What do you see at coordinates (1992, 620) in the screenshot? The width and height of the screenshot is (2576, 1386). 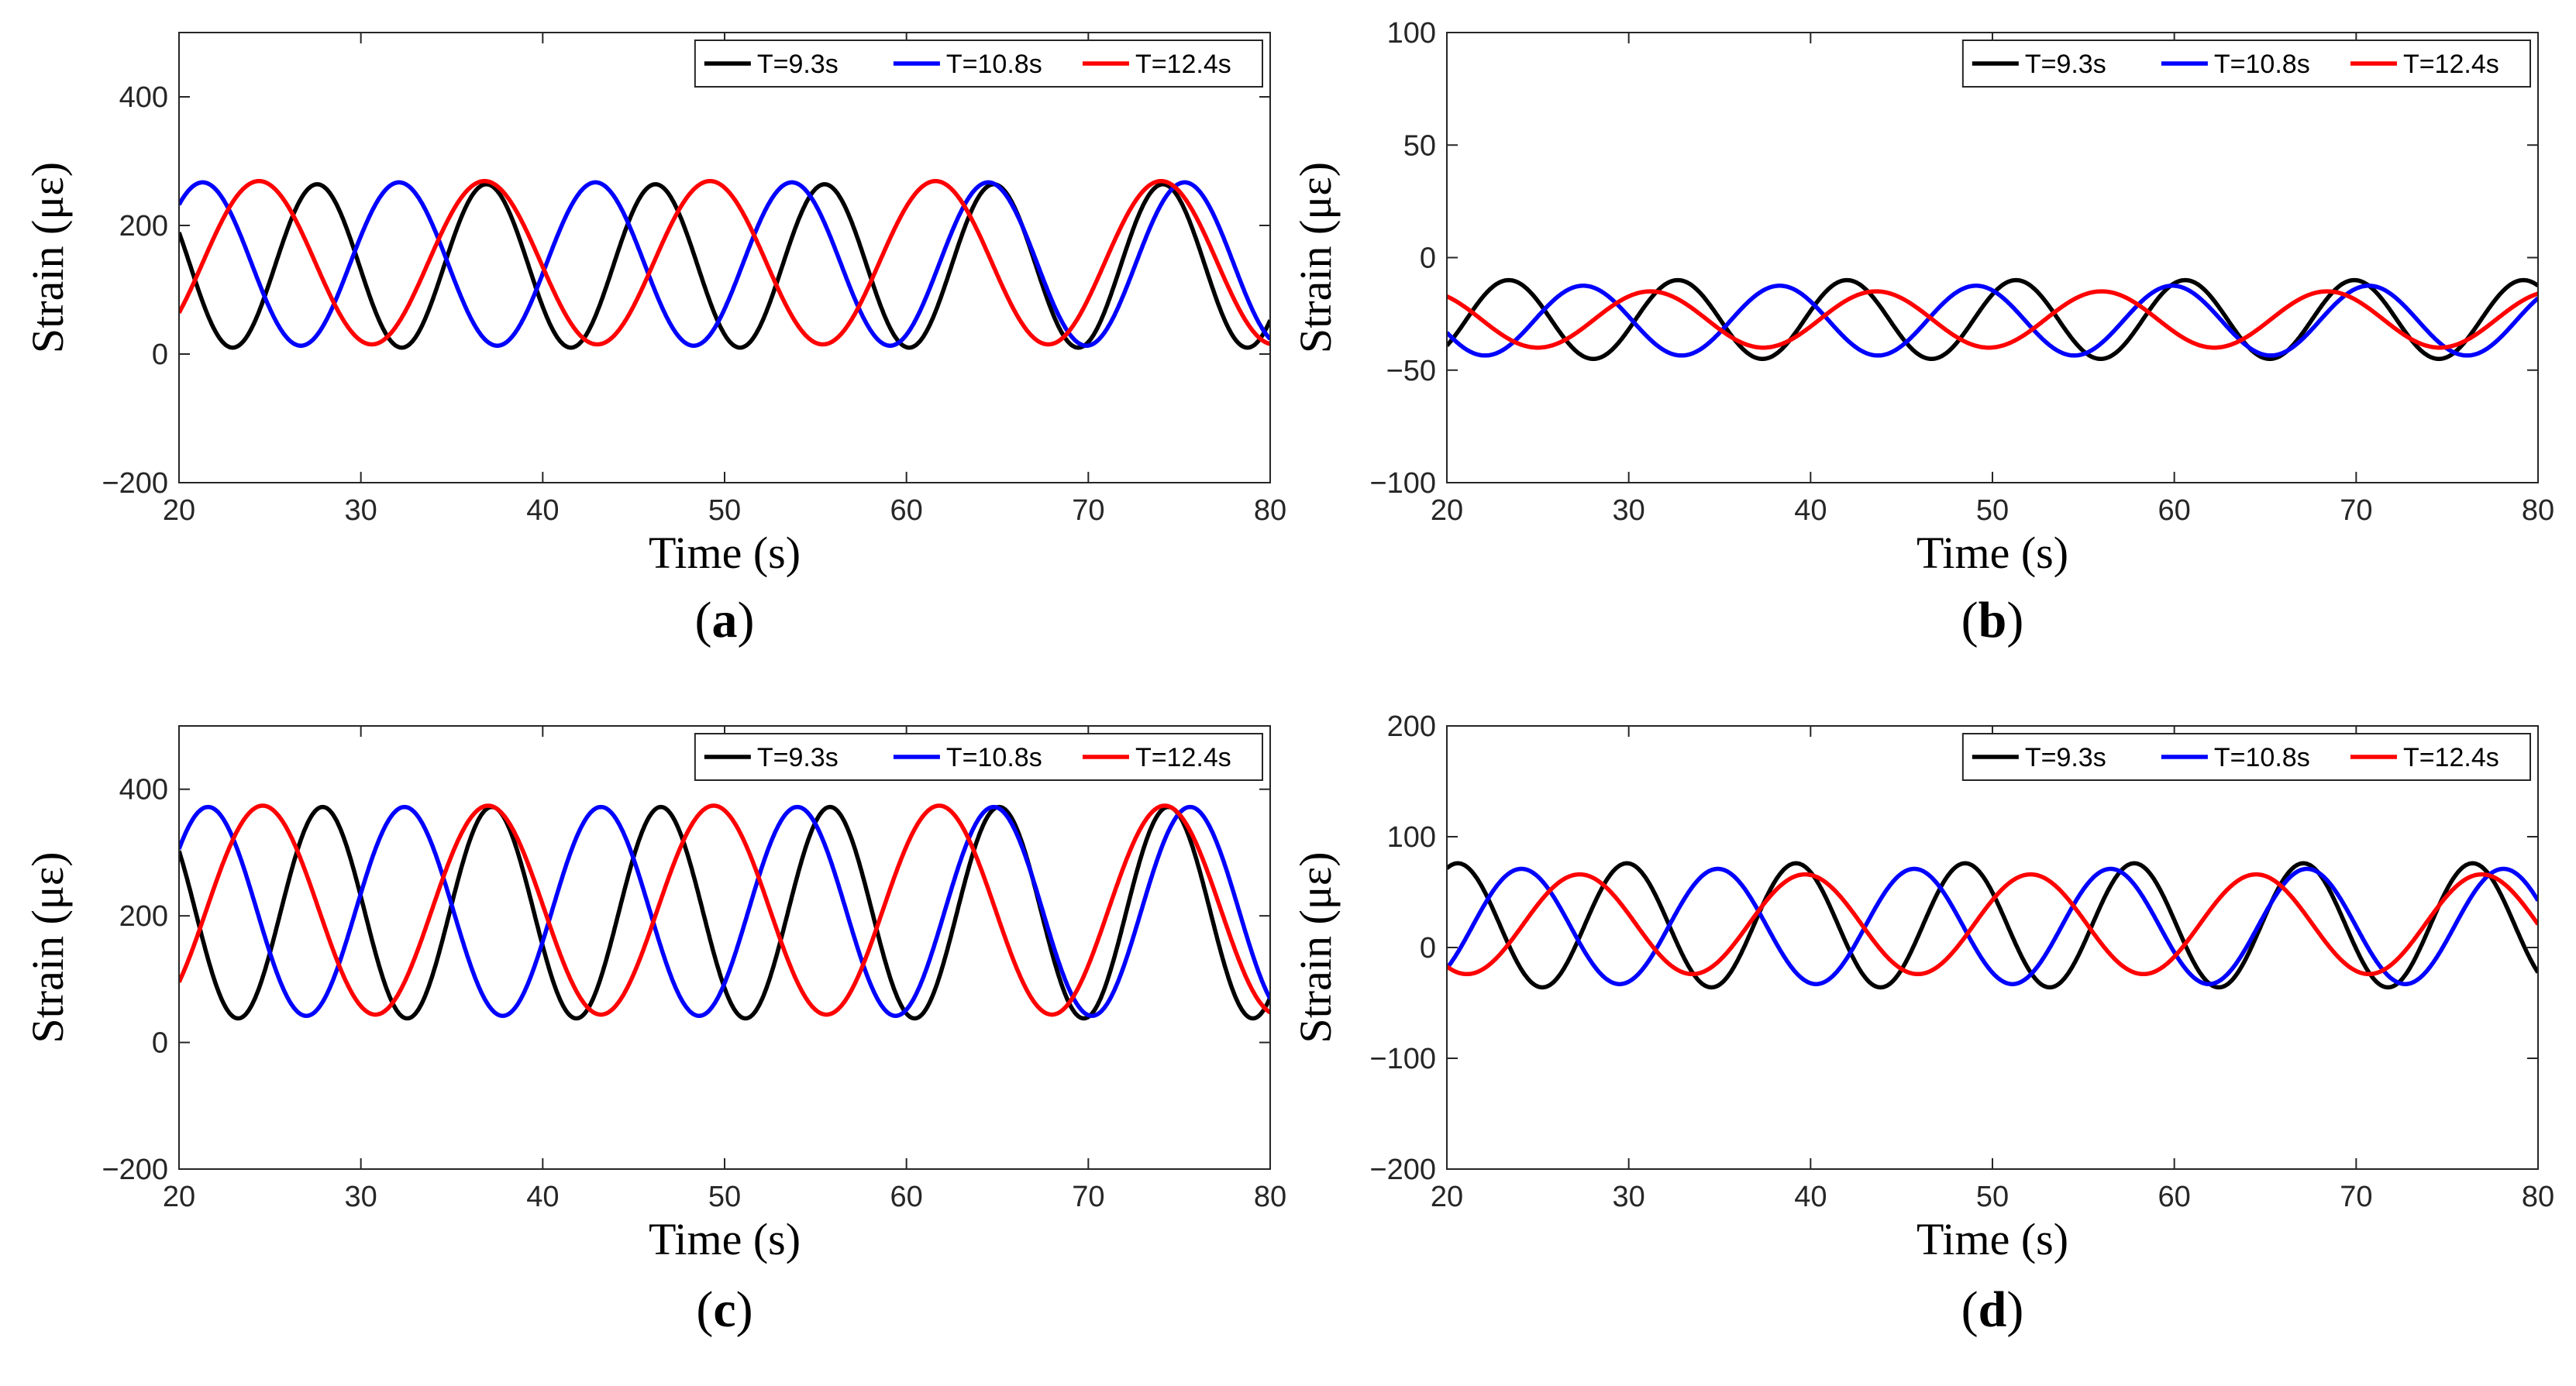 I see `panel-caption: (b)` at bounding box center [1992, 620].